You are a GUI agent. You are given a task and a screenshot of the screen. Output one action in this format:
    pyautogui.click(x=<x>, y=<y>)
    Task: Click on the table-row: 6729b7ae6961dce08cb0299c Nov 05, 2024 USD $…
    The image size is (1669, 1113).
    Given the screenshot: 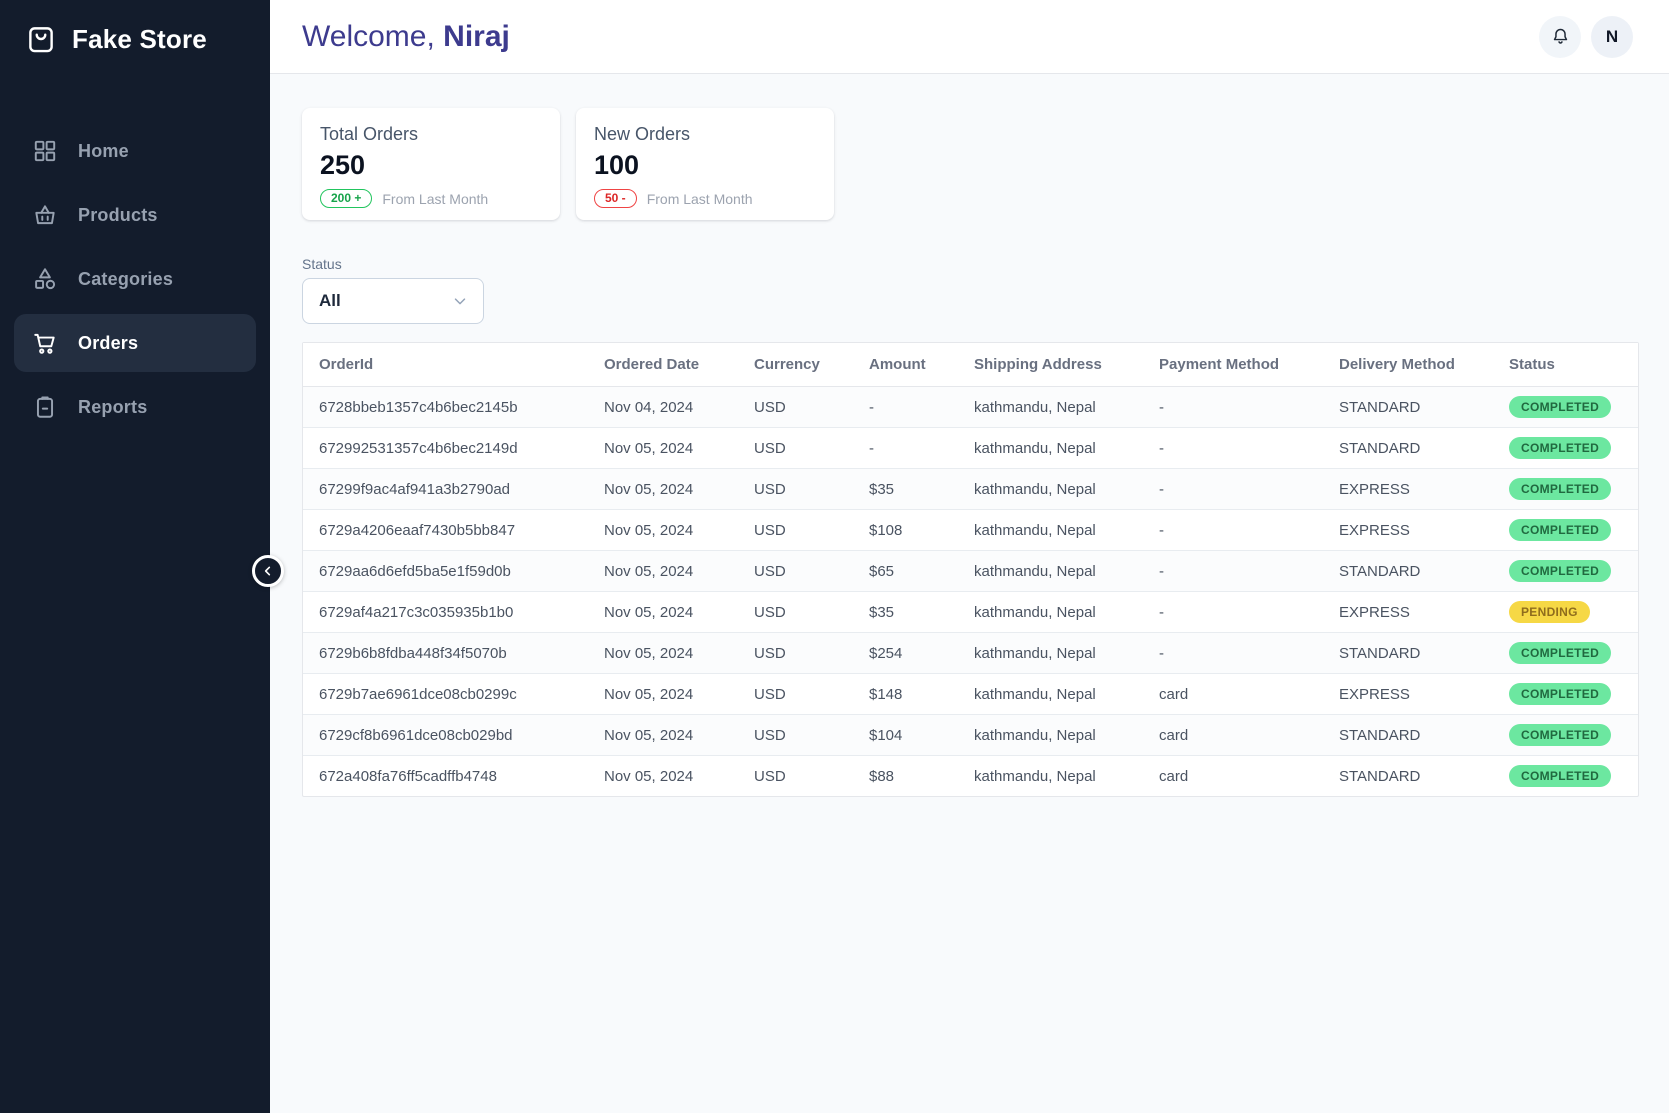 What is the action you would take?
    pyautogui.click(x=970, y=694)
    